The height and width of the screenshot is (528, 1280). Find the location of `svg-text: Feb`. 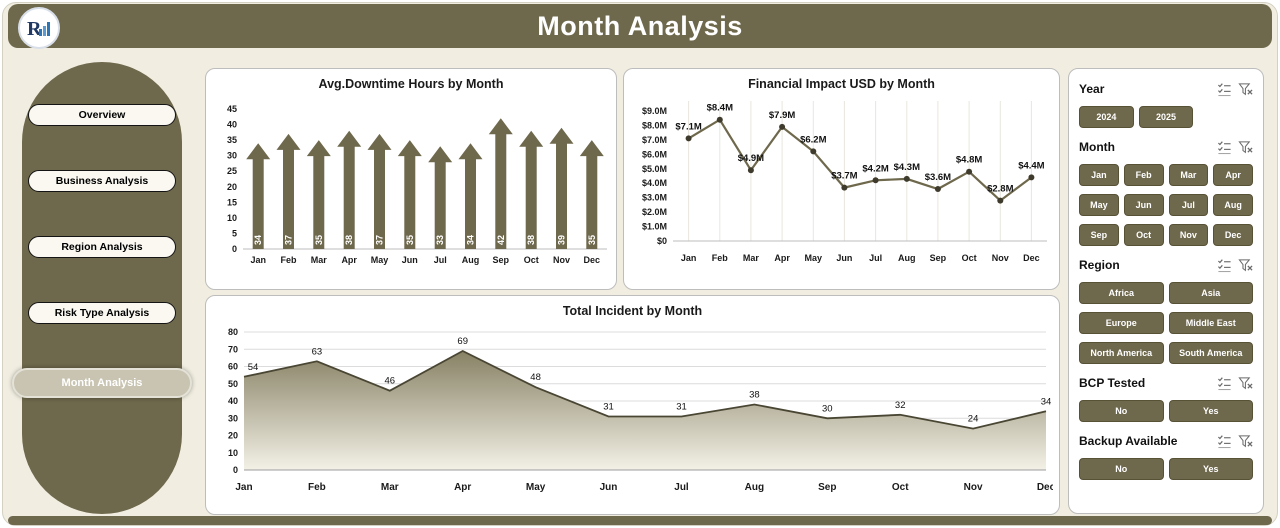

svg-text: Feb is located at coordinates (720, 258).